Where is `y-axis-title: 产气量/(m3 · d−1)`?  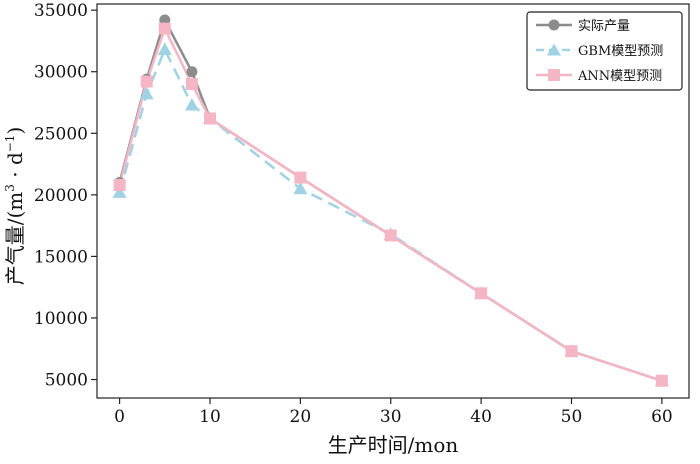 y-axis-title: 产气量/(m3 · d−1) is located at coordinates (15, 206).